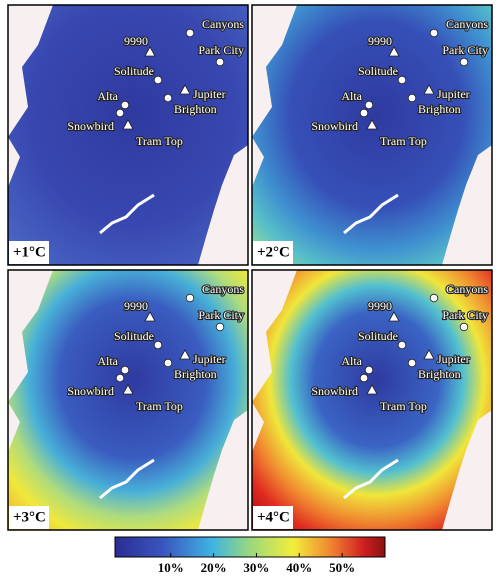 The image size is (500, 583). What do you see at coordinates (171, 567) in the screenshot?
I see `colorbar-tick-label: 10%` at bounding box center [171, 567].